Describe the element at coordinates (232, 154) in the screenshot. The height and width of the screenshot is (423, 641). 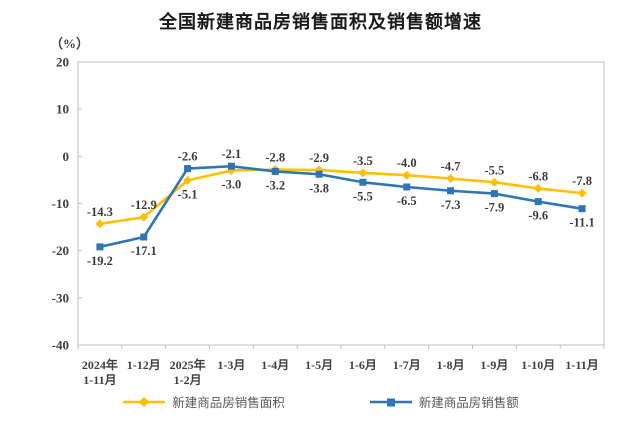
I see `data-label: -2.1` at that location.